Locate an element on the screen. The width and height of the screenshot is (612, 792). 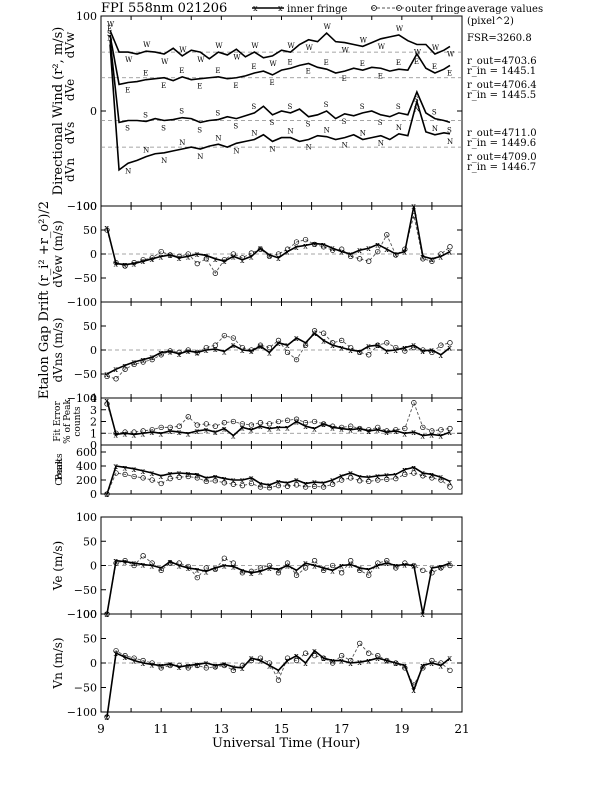
y-tick-label: −100 is located at coordinates (82, 712).